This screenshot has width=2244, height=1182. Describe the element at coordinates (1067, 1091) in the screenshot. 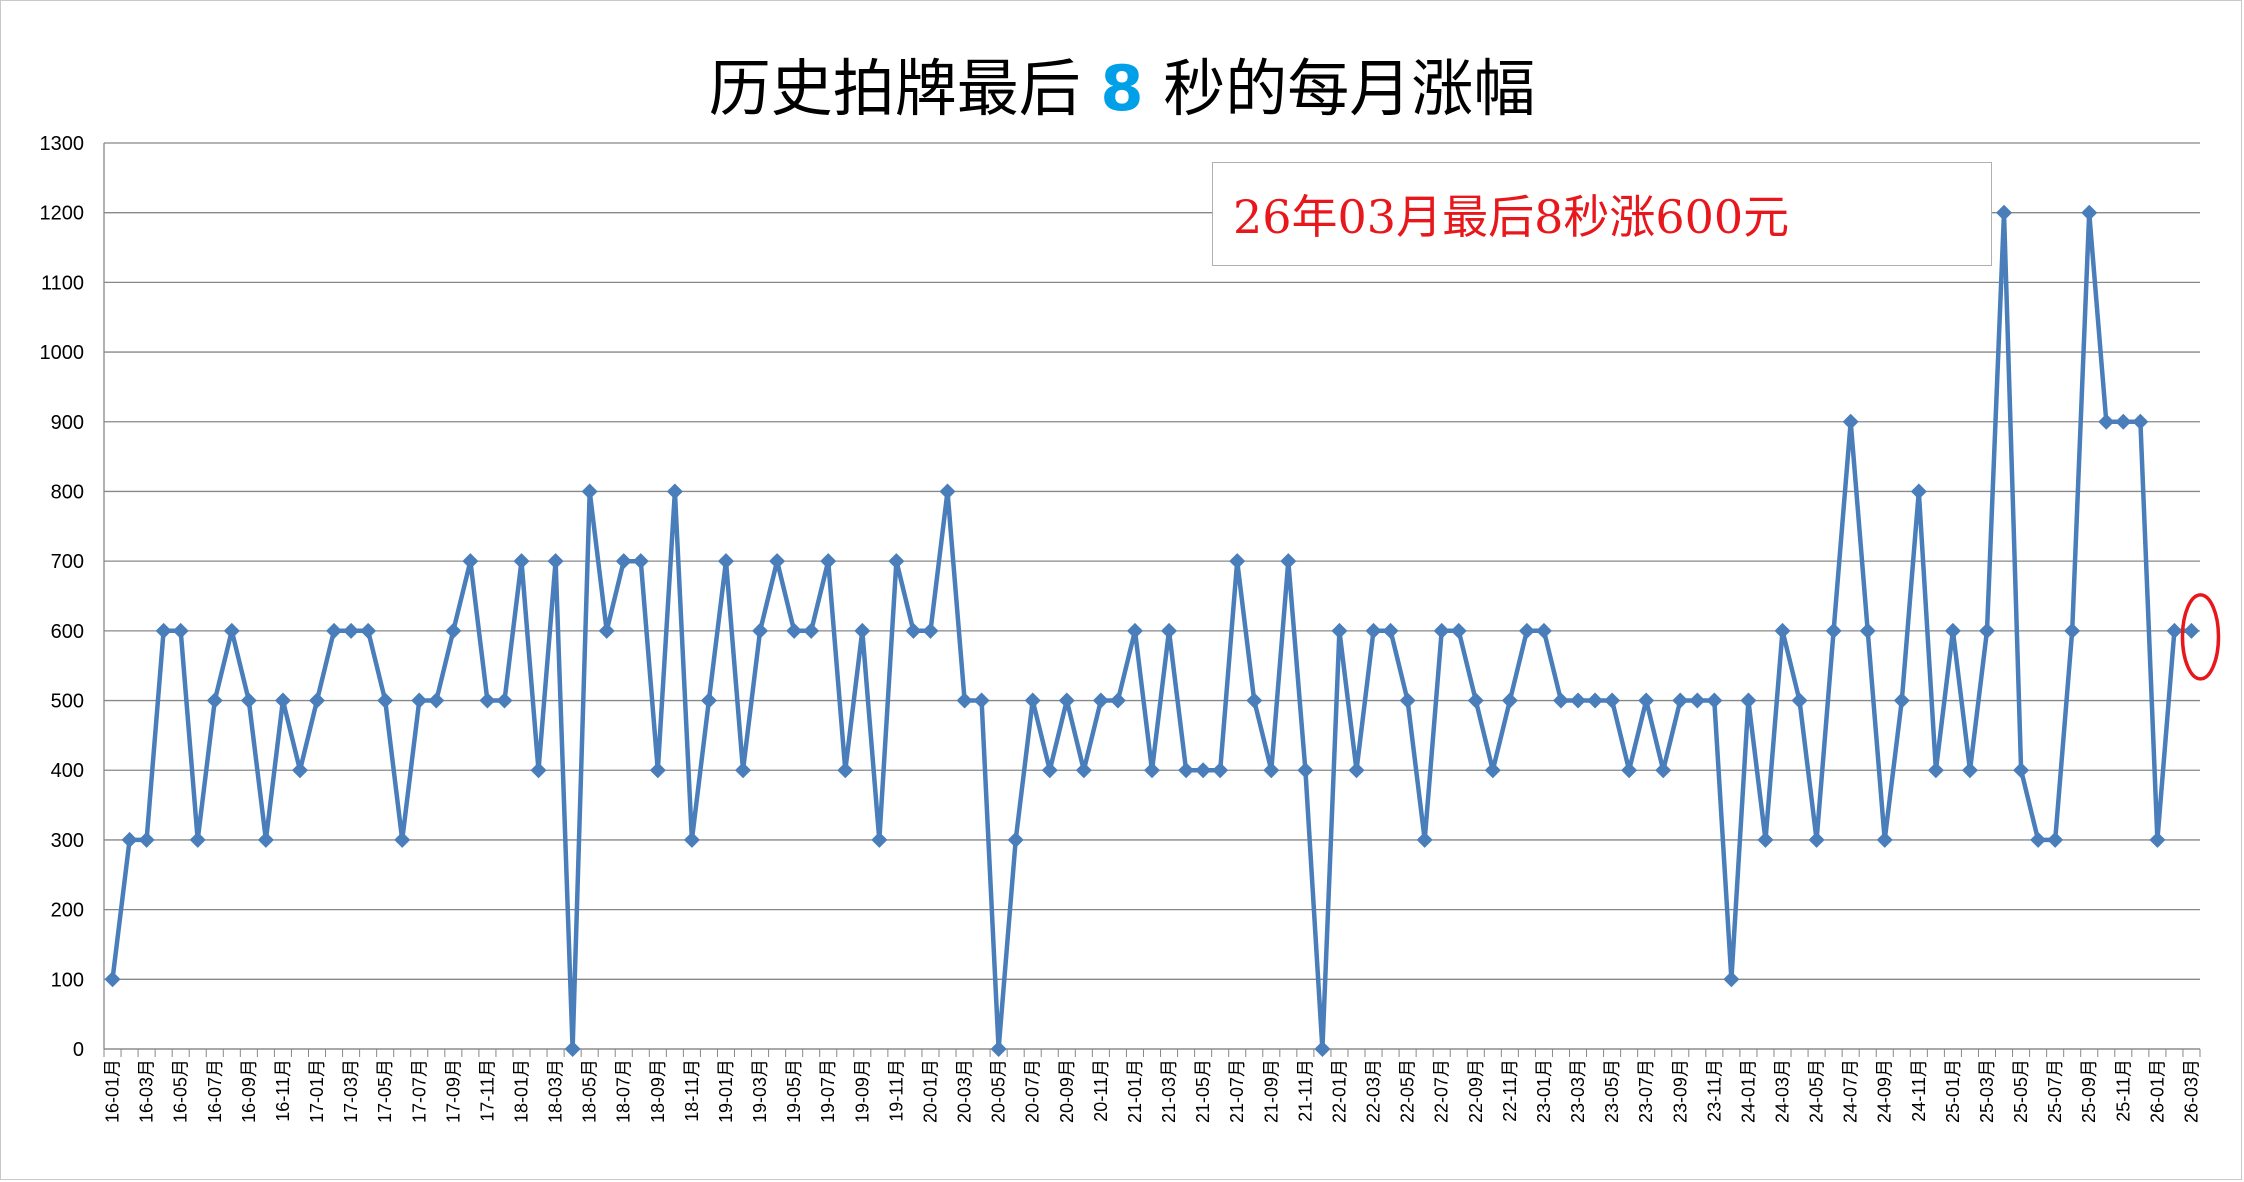

I see `x-tick-label: 20-09月` at that location.